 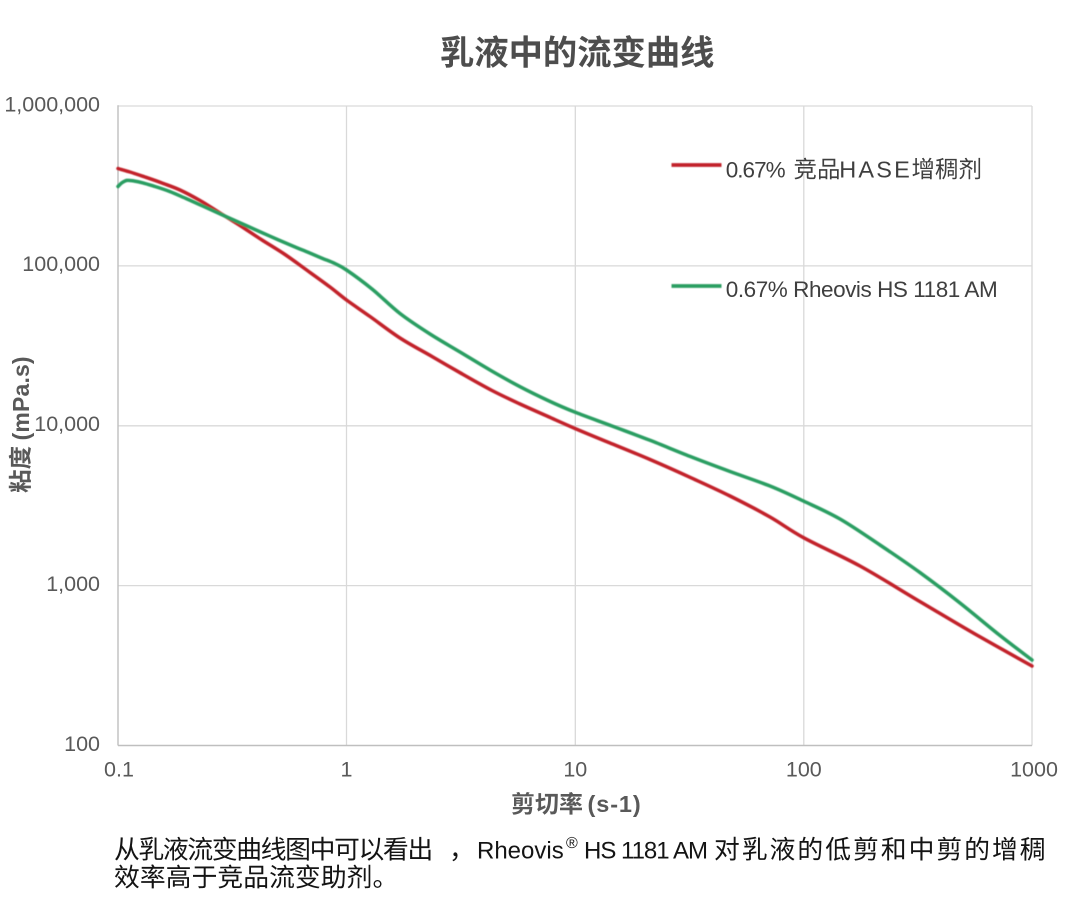 What do you see at coordinates (861, 289) in the screenshot?
I see `svg-text: 0.67% Rheovis HS 1181 AM` at bounding box center [861, 289].